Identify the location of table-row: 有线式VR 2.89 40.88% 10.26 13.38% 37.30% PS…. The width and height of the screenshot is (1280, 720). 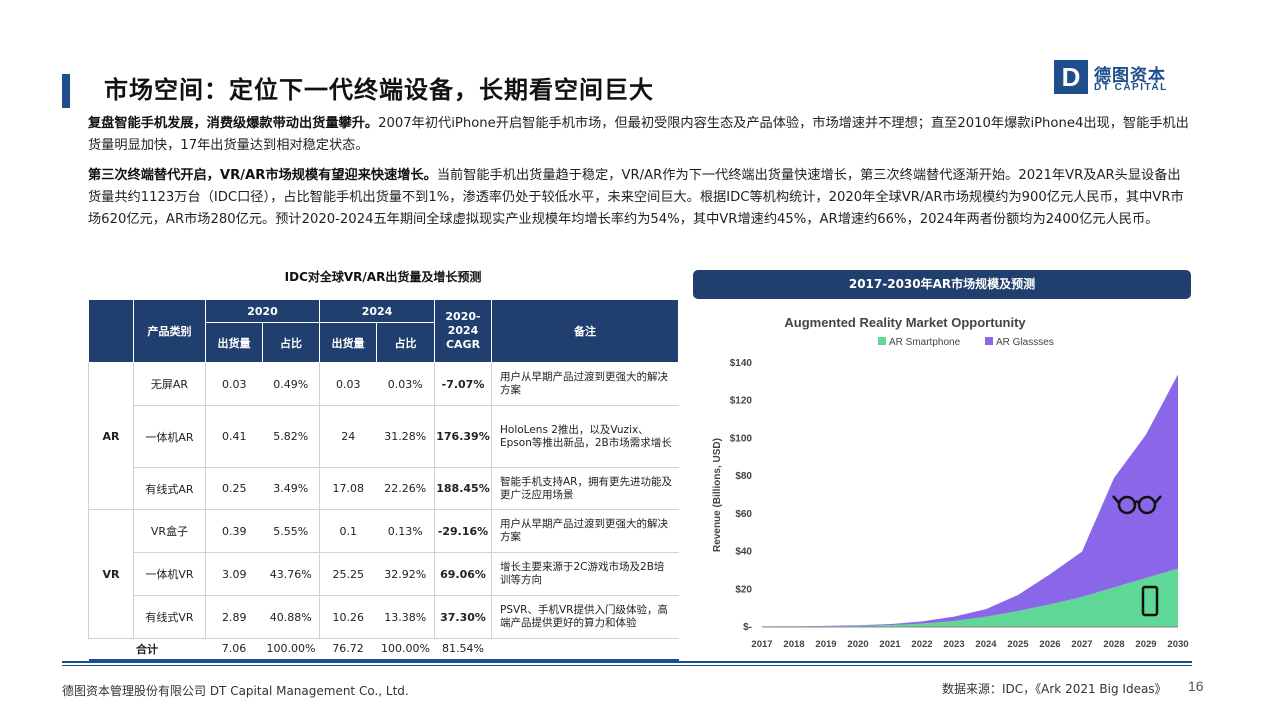
(384, 617).